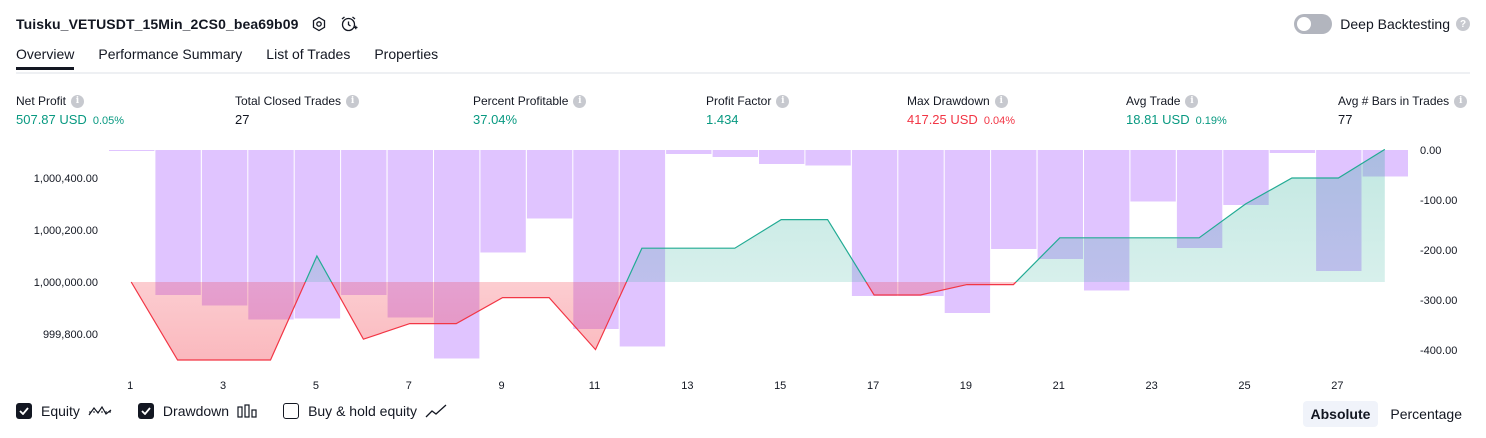 The width and height of the screenshot is (1486, 438). I want to click on chart-legend: Equity Drawdown Buy & hold equity, so click(244, 411).